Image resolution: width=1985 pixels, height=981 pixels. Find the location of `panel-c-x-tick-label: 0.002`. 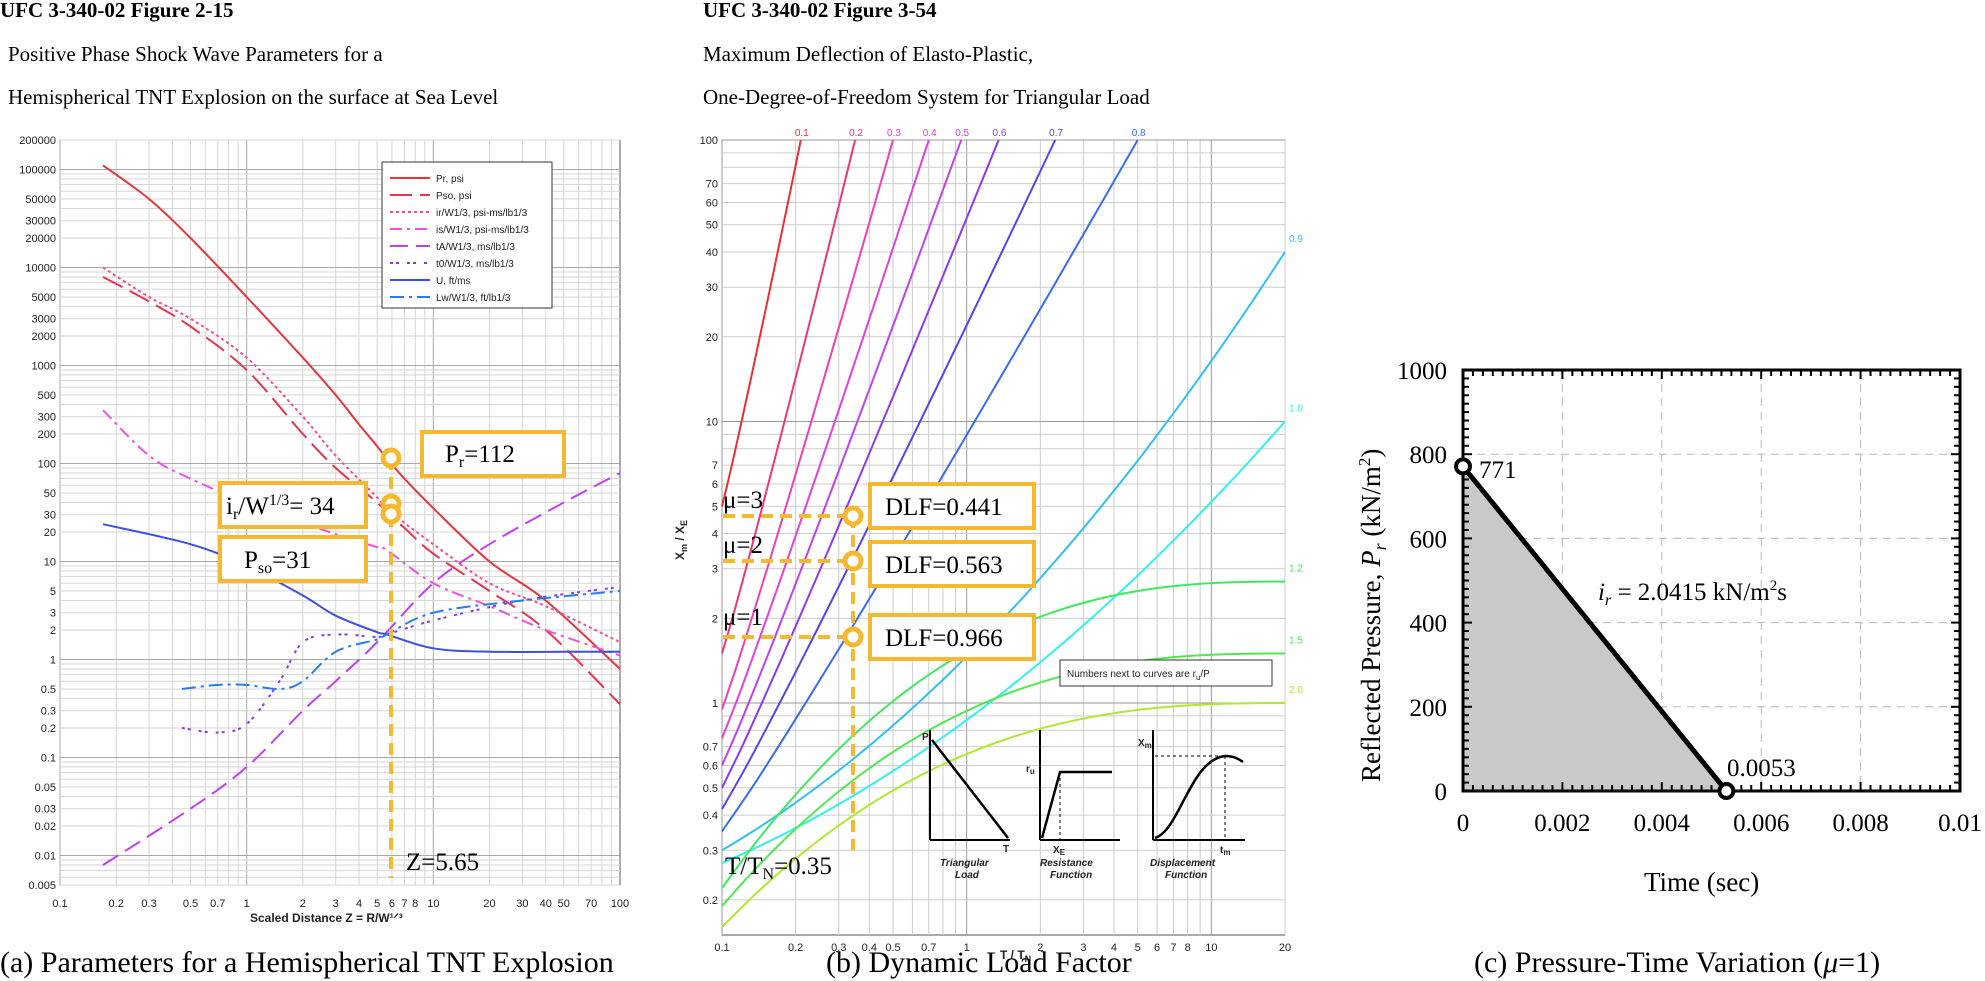

panel-c-x-tick-label: 0.002 is located at coordinates (1562, 823).